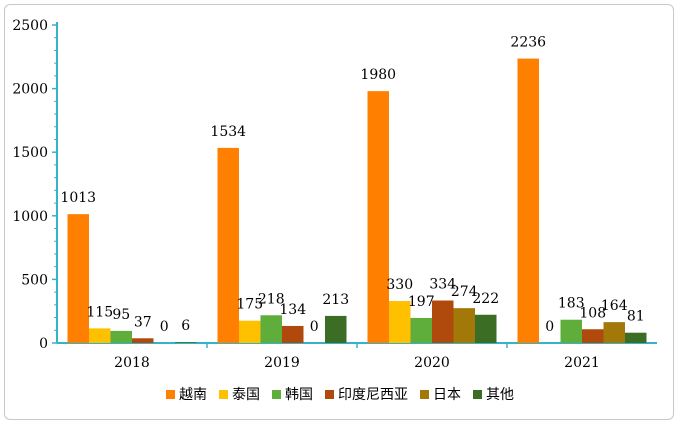 This screenshot has width=680, height=426. Describe the element at coordinates (271, 299) in the screenshot. I see `data-label: 218` at that location.